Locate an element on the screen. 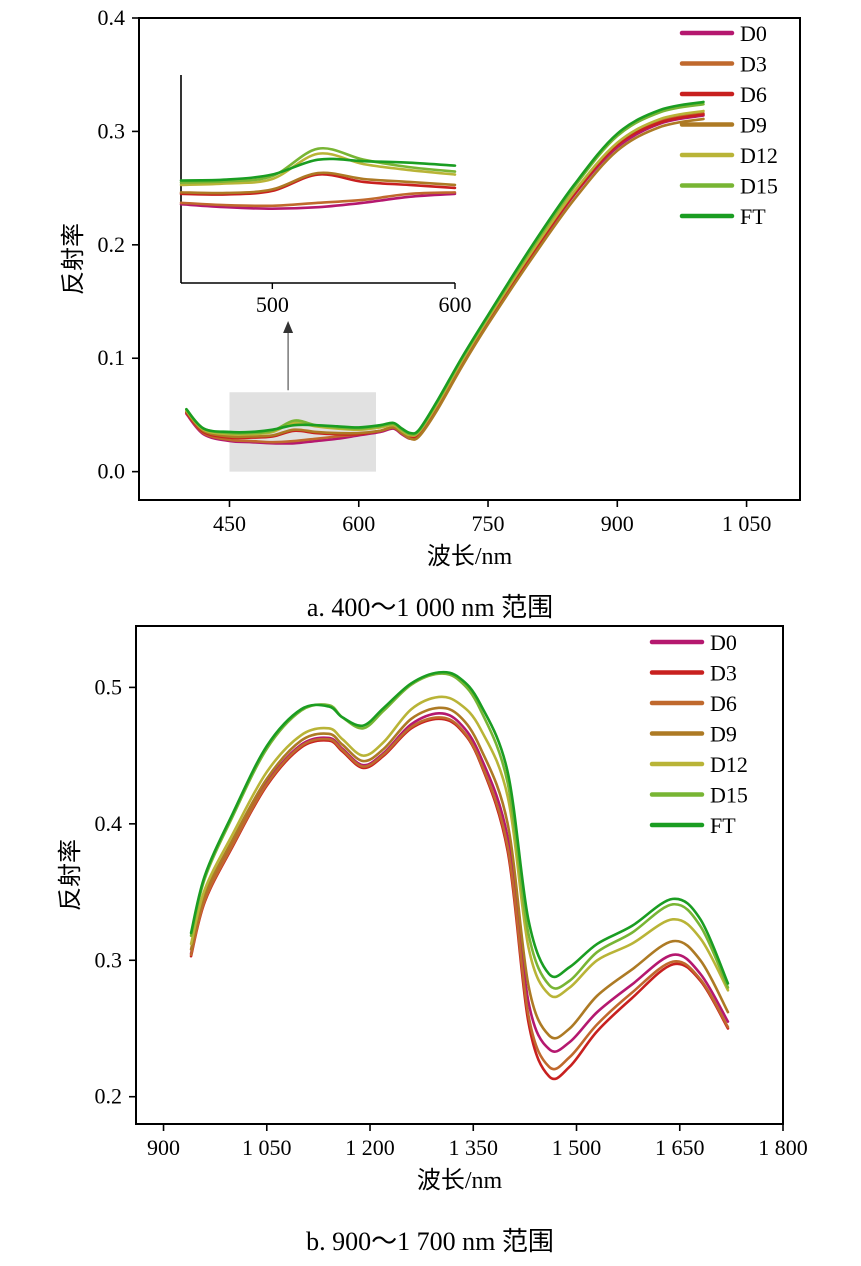 The height and width of the screenshot is (1266, 861). chart-b-y-axis-label: 反射率 is located at coordinates (70, 875).